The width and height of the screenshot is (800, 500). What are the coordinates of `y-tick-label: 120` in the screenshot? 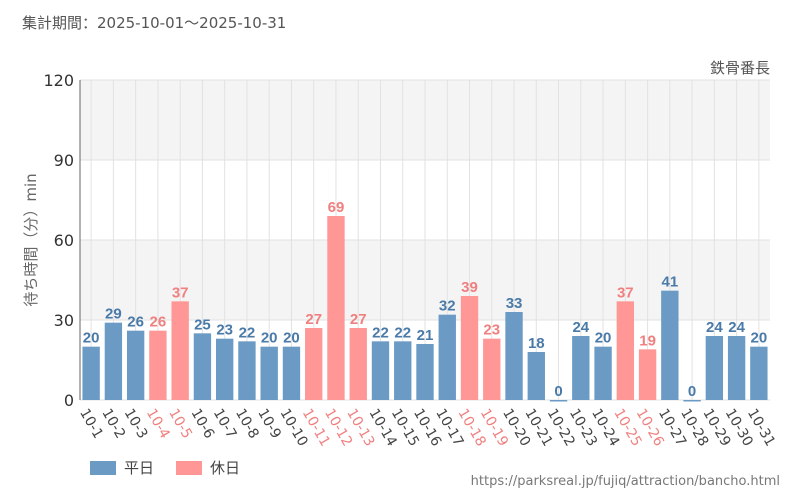 It's located at (58, 80).